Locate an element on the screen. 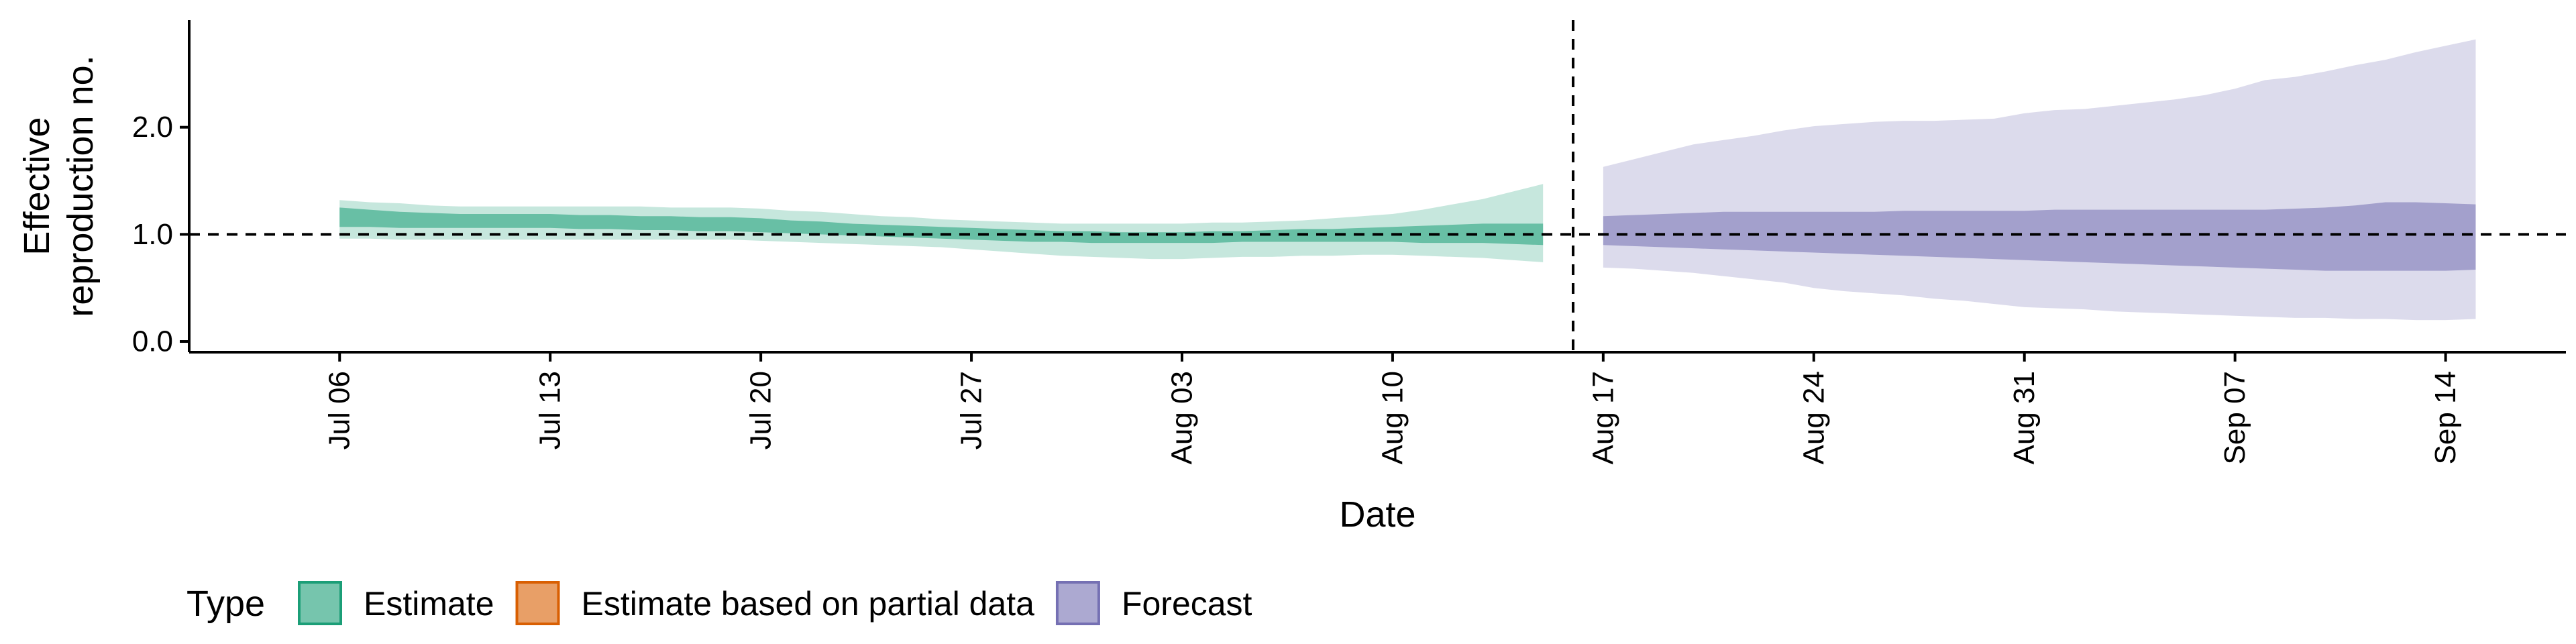 Image resolution: width=2576 pixels, height=644 pixels. forecast-90-band is located at coordinates (2039, 180).